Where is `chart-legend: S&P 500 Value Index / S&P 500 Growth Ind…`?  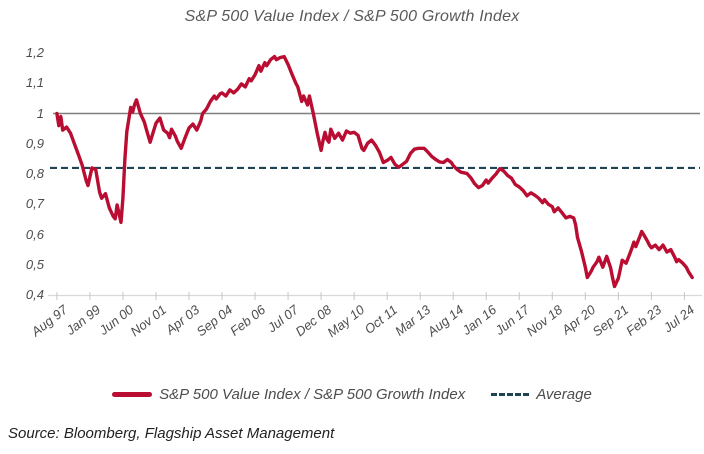 chart-legend: S&P 500 Value Index / S&P 500 Growth Ind… is located at coordinates (352, 394).